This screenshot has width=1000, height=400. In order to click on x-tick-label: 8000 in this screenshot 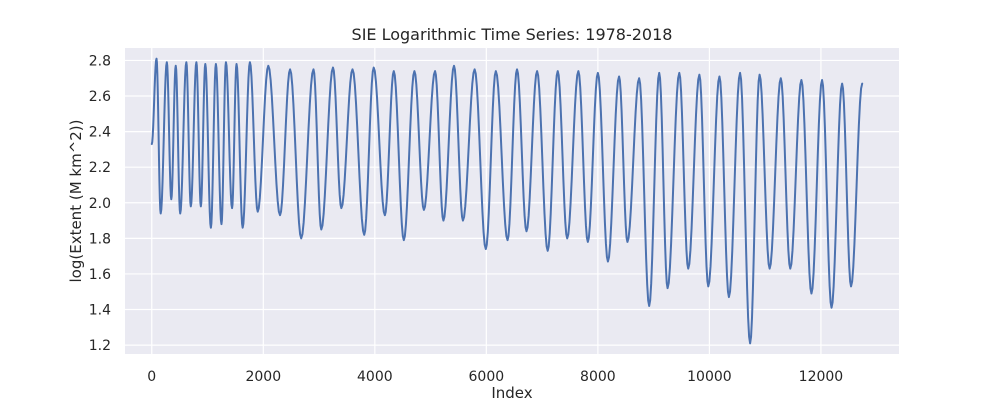, I will do `click(598, 377)`.